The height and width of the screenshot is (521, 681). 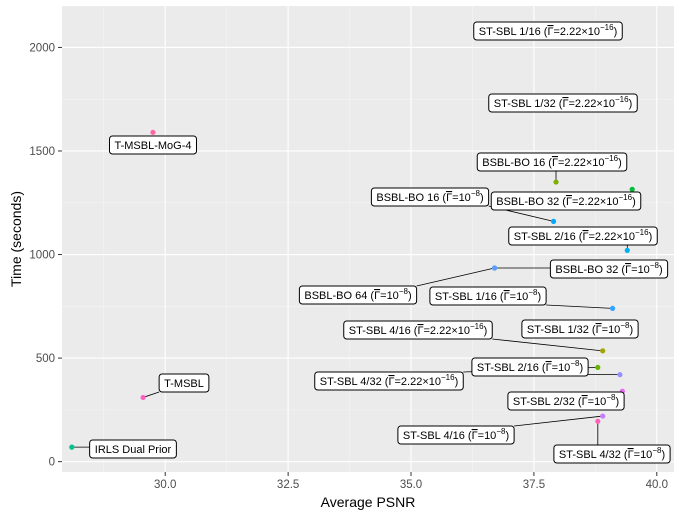 I want to click on label-text: BSBL-BO 16 (Γ=10−8), so click(x=429, y=196).